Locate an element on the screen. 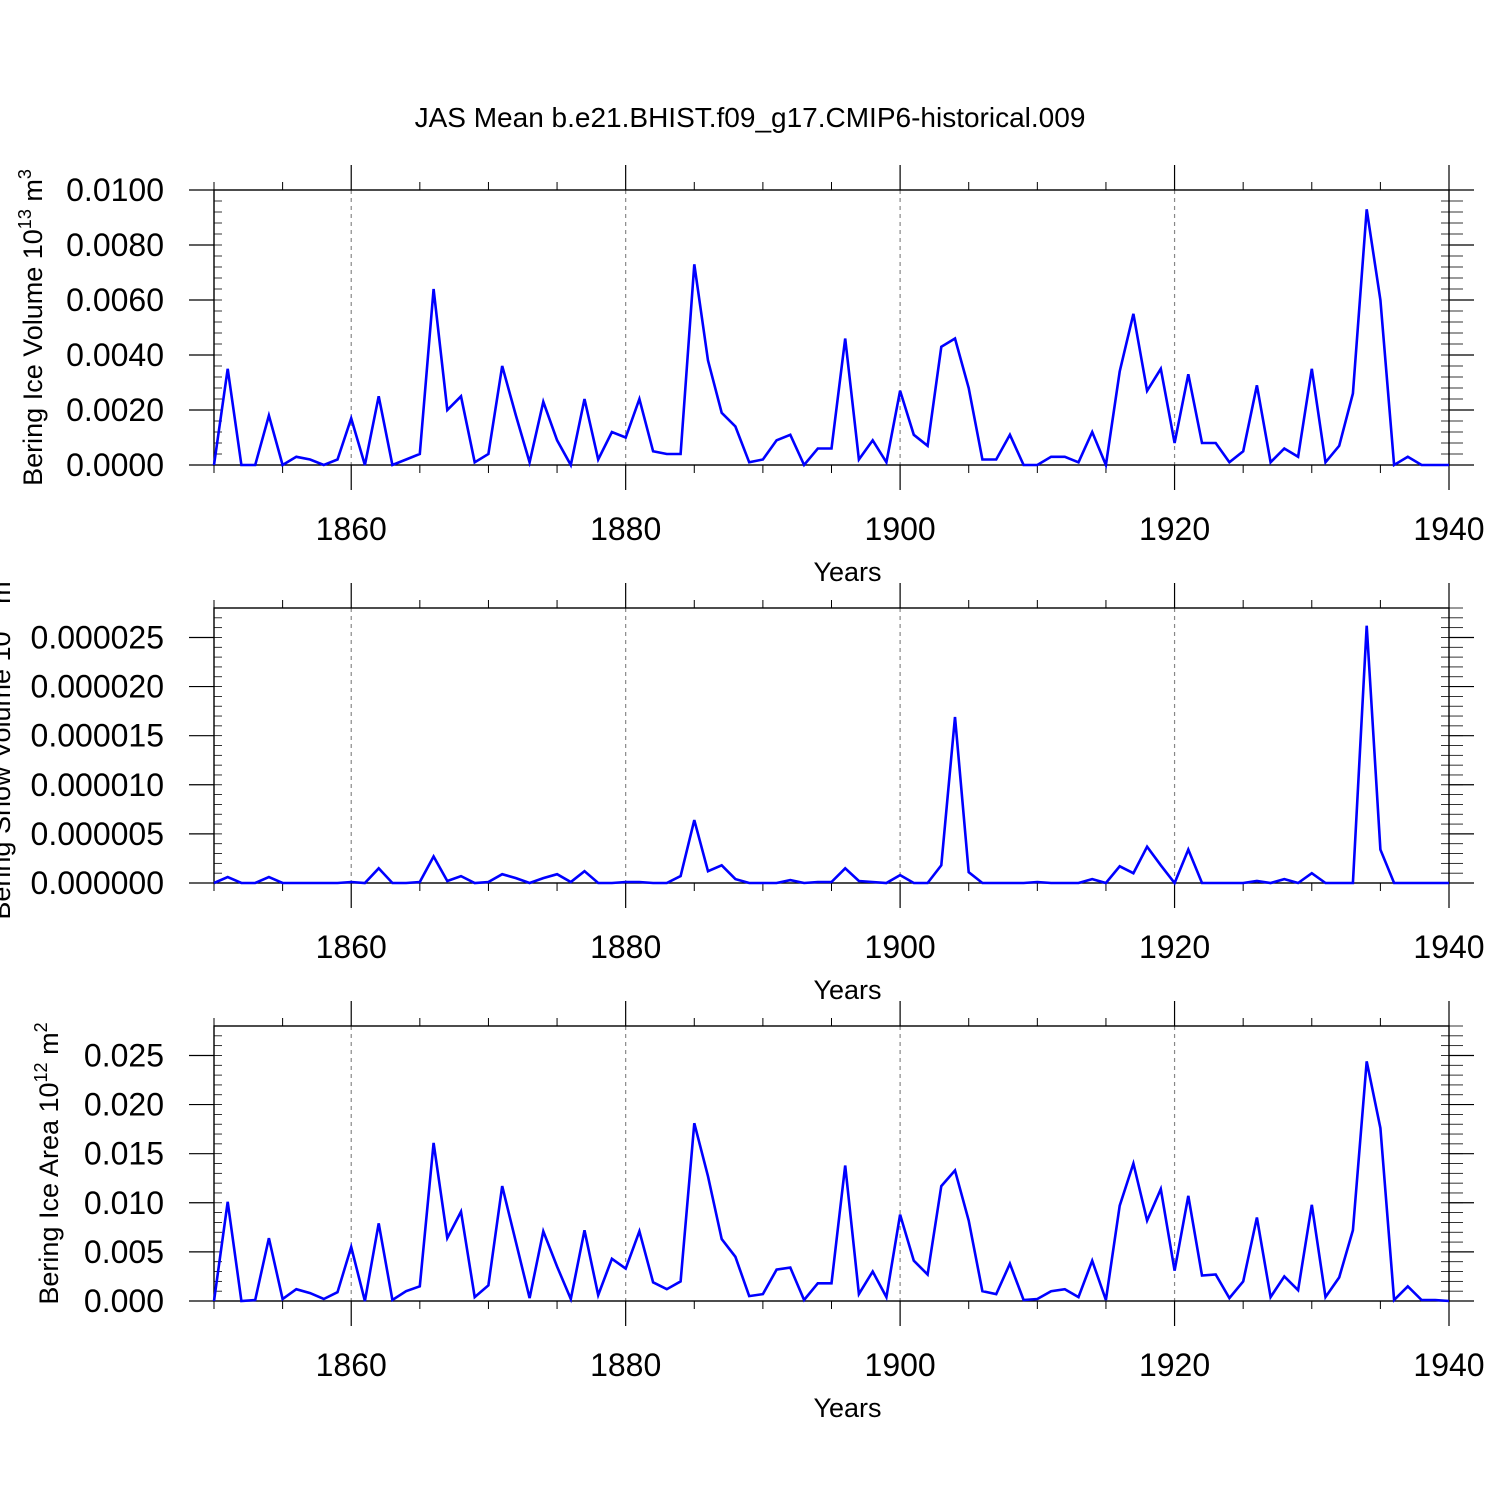  y-tick-label: 0.000020 is located at coordinates (97, 687).